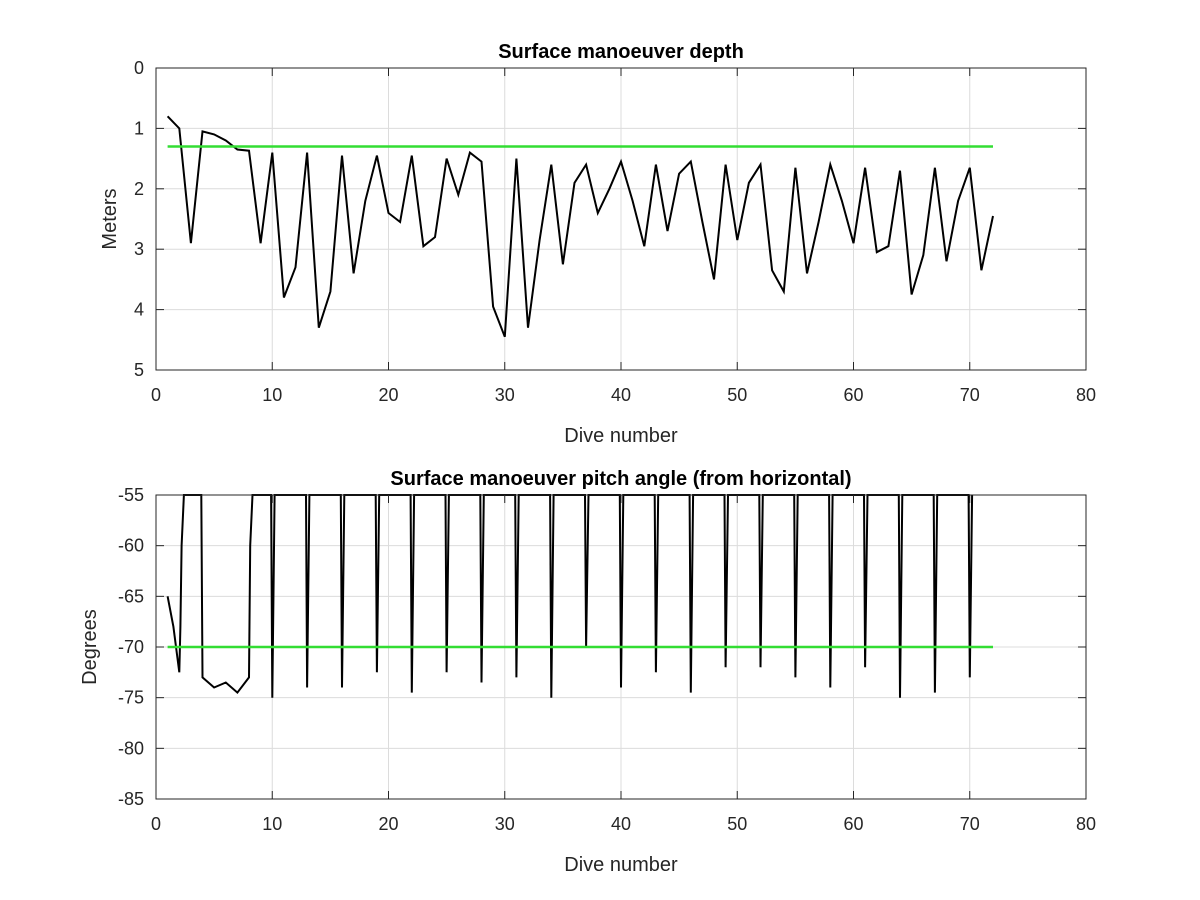  Describe the element at coordinates (621, 52) in the screenshot. I see `depth-title: Surface manoeuver depth` at that location.